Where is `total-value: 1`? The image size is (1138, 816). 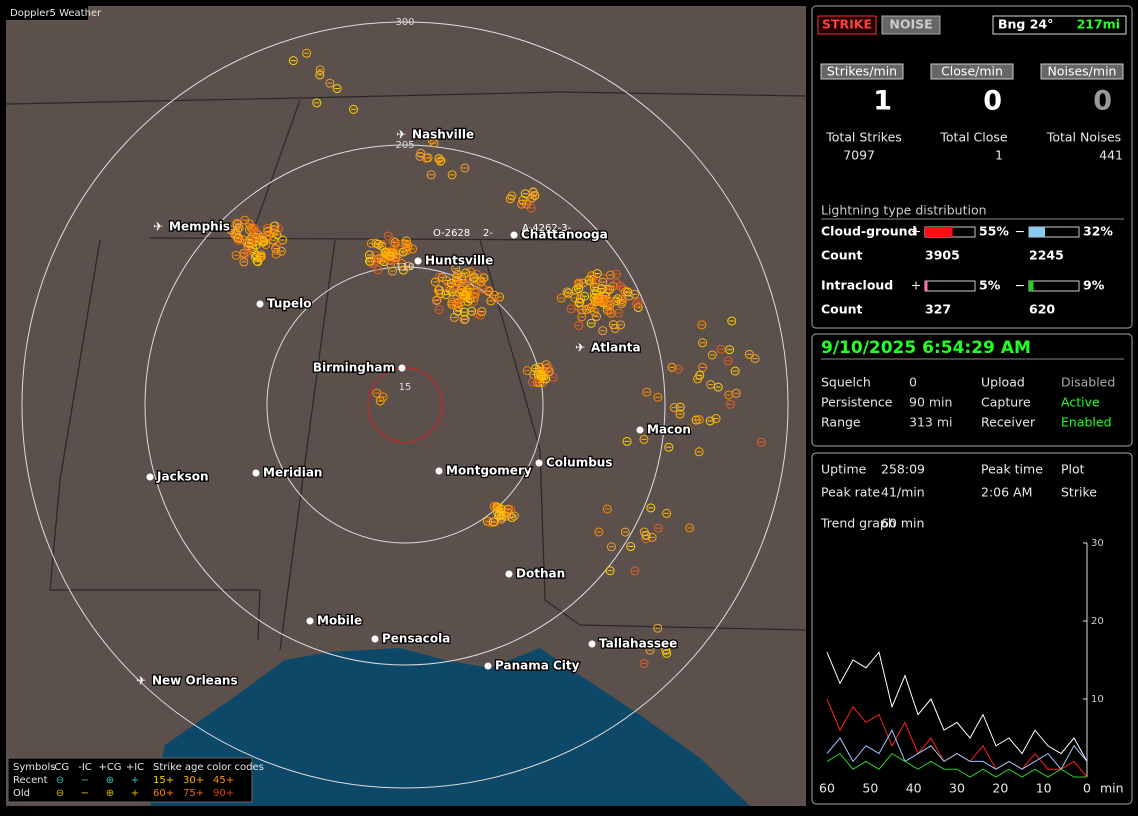
total-value: 1 is located at coordinates (999, 155).